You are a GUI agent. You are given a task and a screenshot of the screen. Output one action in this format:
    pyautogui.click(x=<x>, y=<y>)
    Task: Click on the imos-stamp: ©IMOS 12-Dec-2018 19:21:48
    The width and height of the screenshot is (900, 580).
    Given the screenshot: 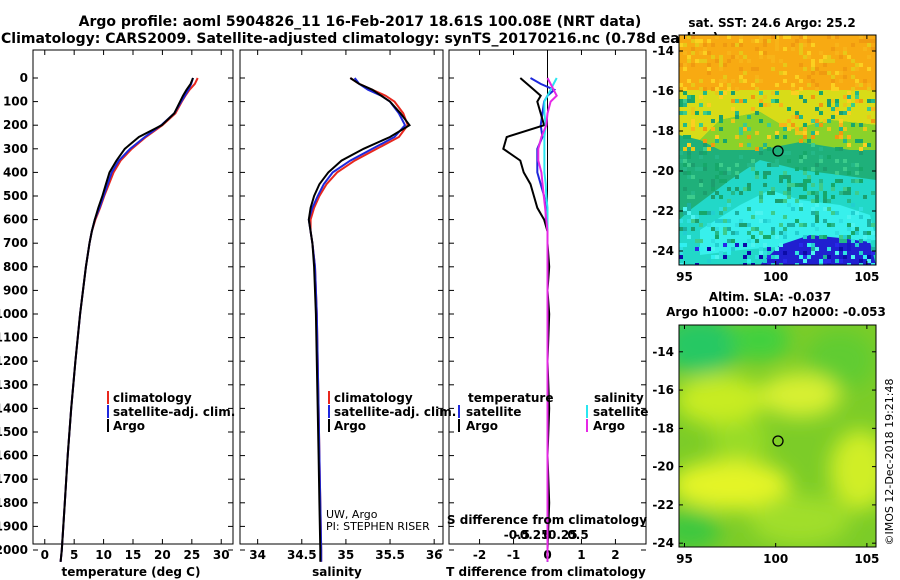 What is the action you would take?
    pyautogui.click(x=889, y=462)
    